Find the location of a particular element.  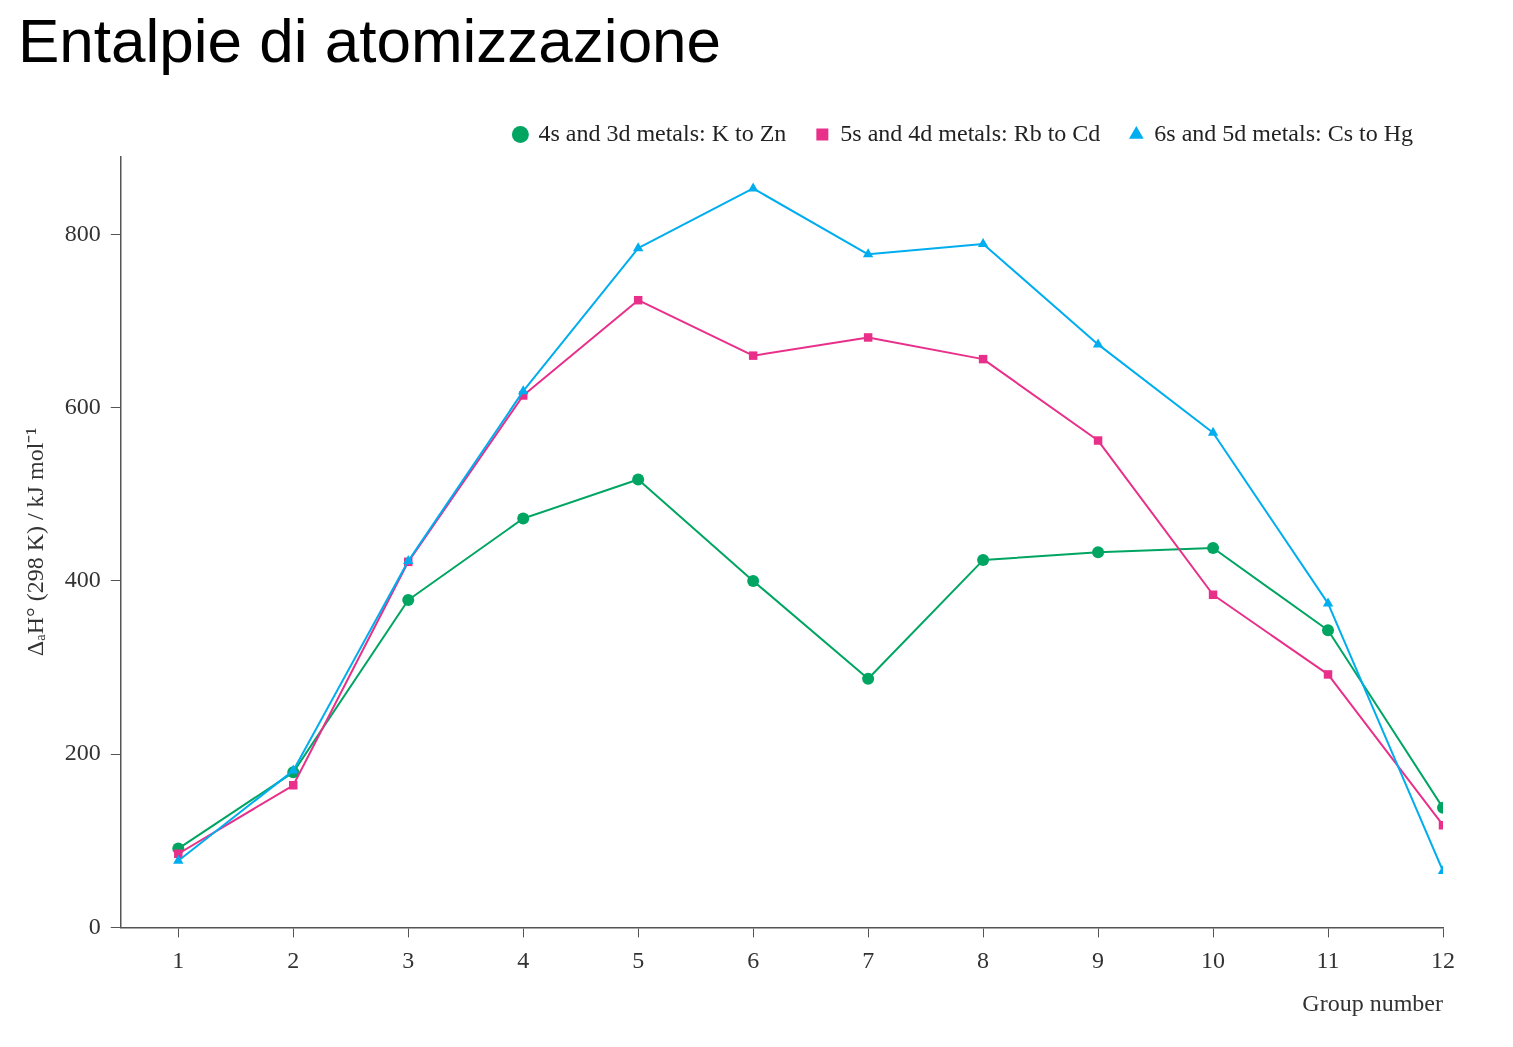

x-tick-label: 6 is located at coordinates (753, 960).